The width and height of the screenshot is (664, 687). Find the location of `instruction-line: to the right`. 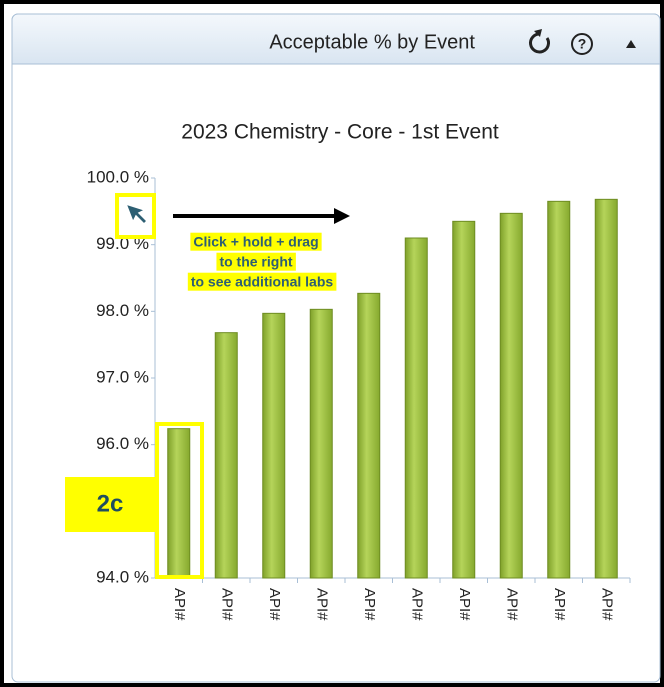

instruction-line: to the right is located at coordinates (255, 262).